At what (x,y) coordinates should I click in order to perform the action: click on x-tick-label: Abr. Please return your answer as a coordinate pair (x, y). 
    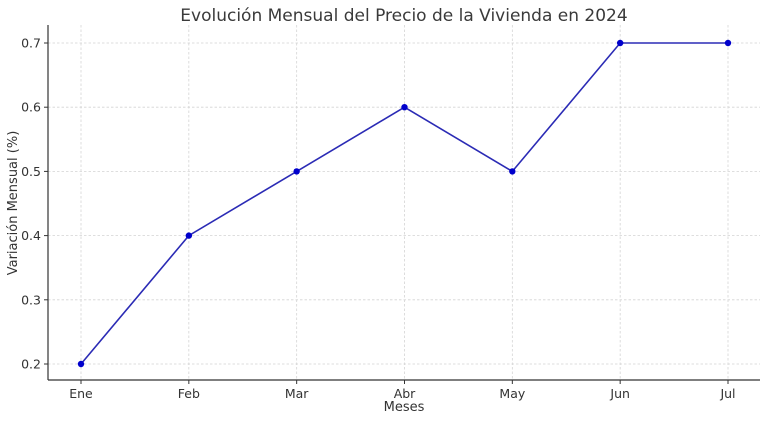
    Looking at the image, I should click on (405, 393).